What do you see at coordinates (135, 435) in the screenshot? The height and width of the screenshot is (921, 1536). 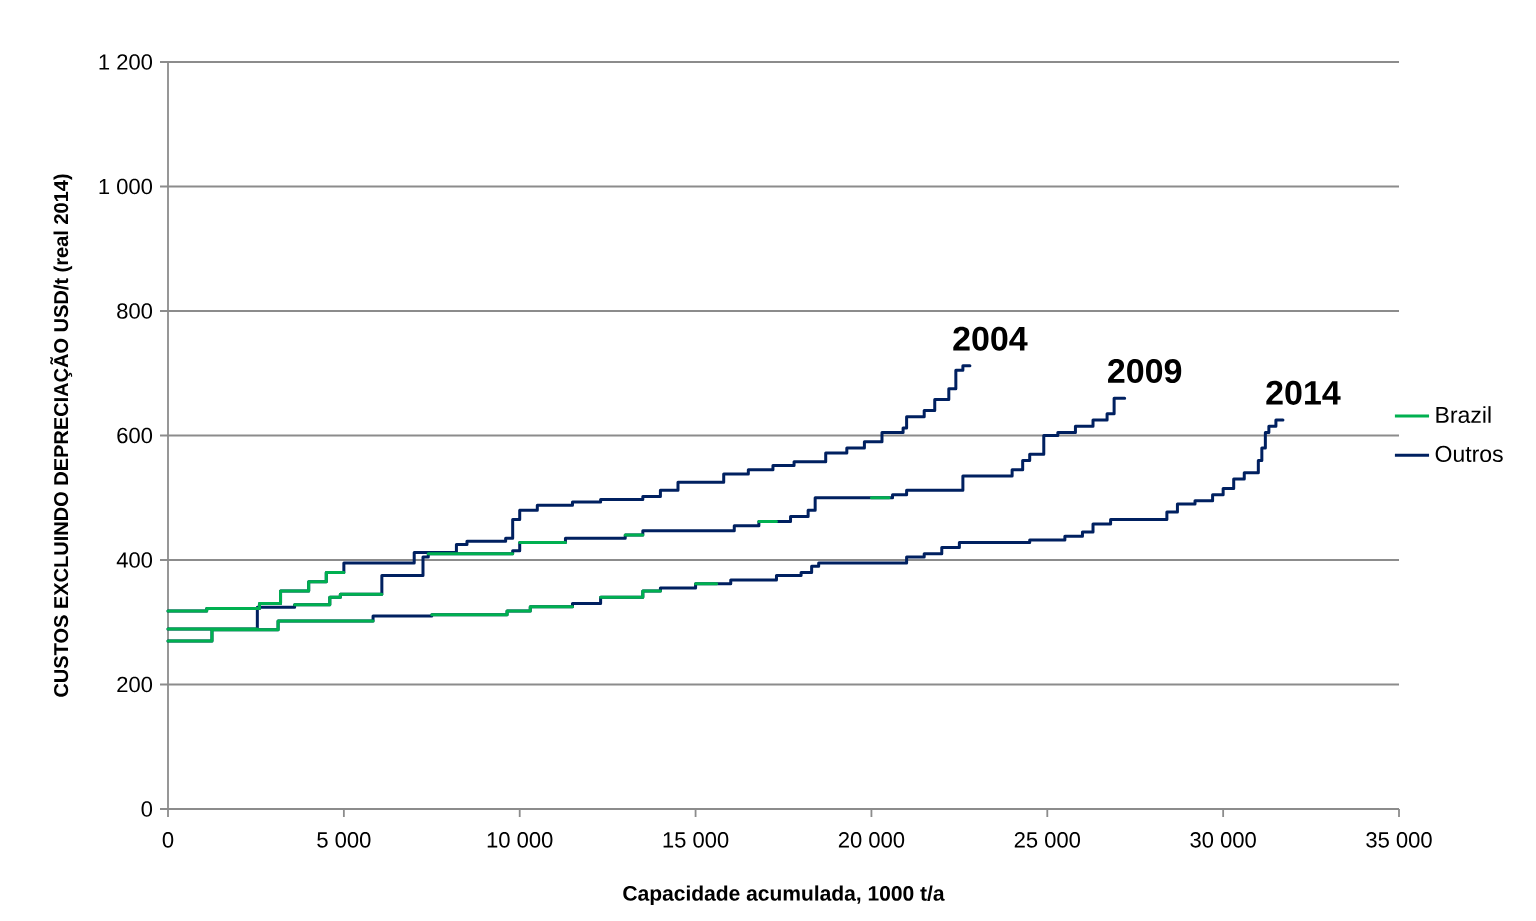 I see `y-tick-label: 600` at bounding box center [135, 435].